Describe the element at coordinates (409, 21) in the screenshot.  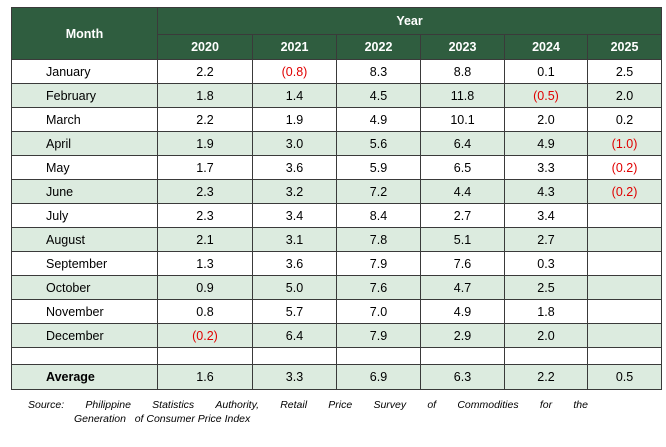
I see `year-group-header: Year` at that location.